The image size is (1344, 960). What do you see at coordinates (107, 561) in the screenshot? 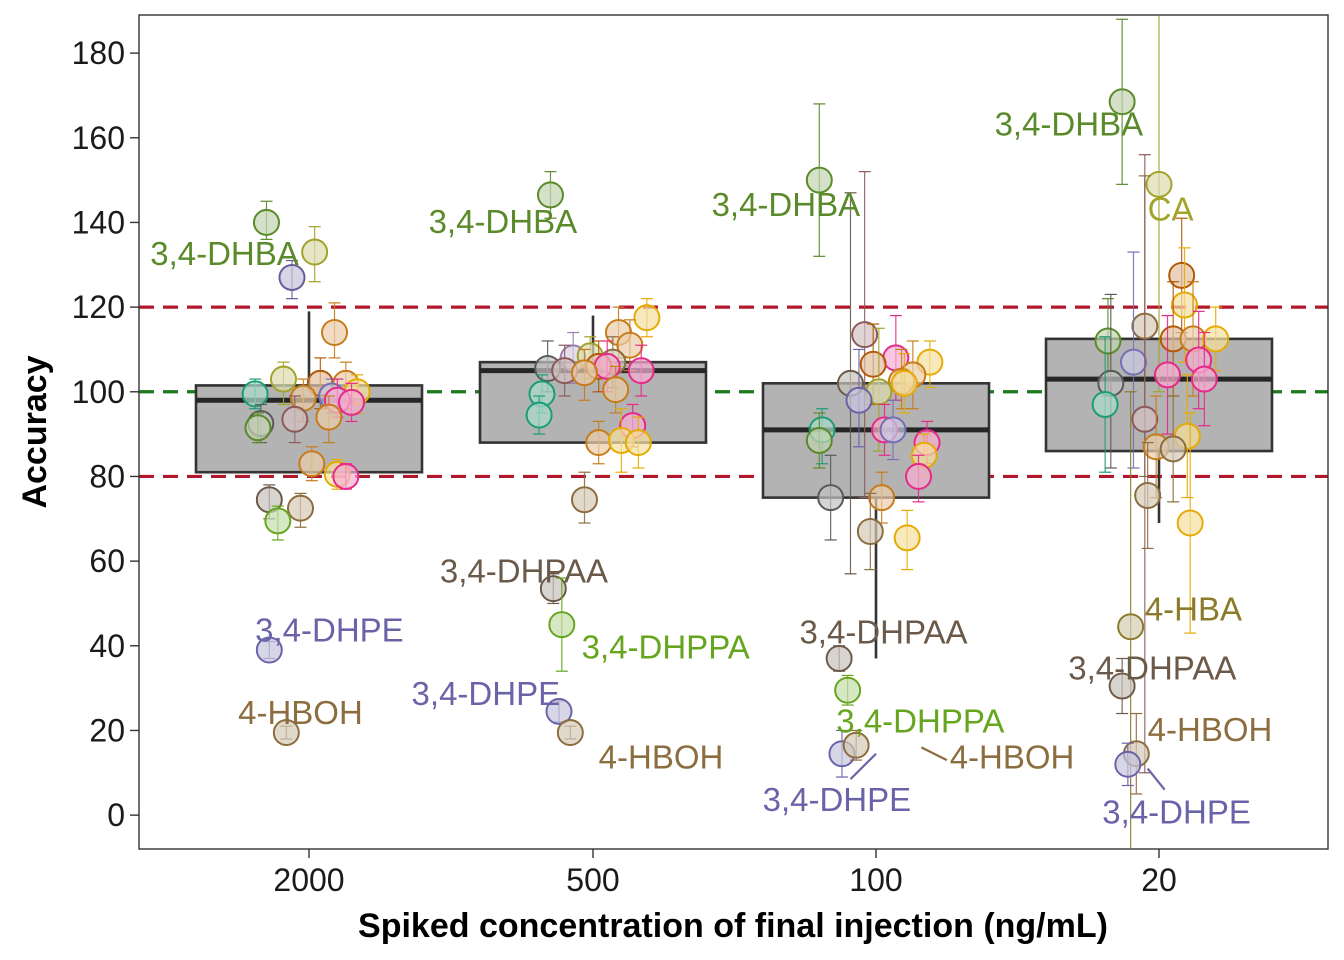
I see `y-tick-label: 60` at bounding box center [107, 561].